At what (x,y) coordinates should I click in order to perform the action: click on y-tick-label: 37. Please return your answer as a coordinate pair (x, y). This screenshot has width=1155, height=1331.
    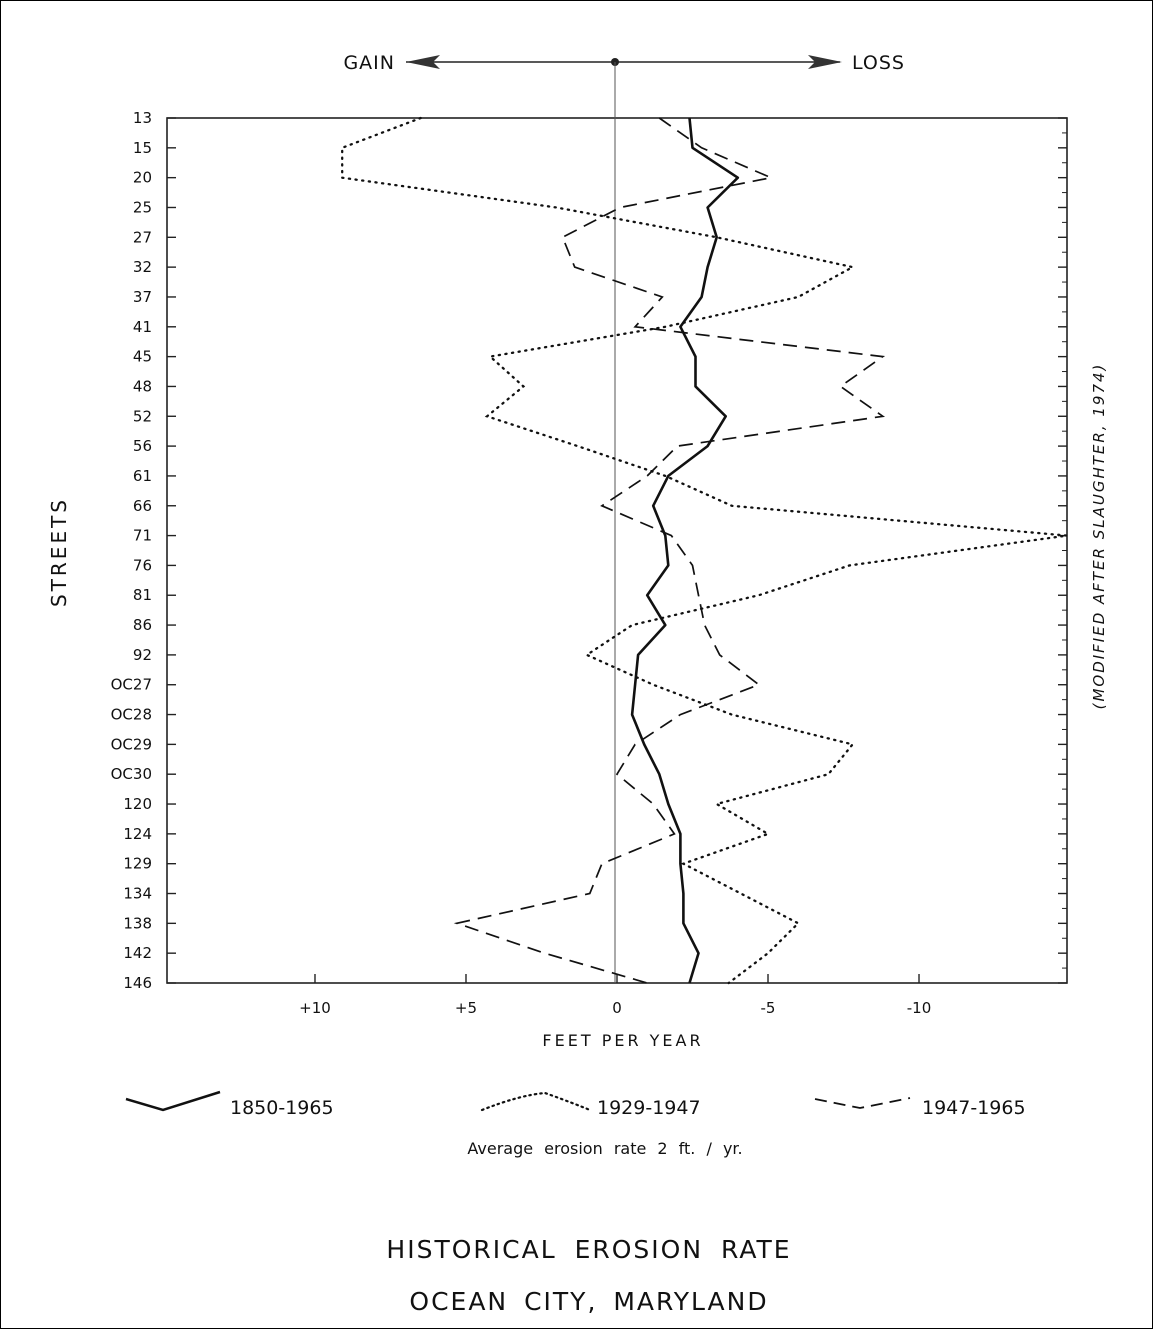
    Looking at the image, I should click on (142, 297).